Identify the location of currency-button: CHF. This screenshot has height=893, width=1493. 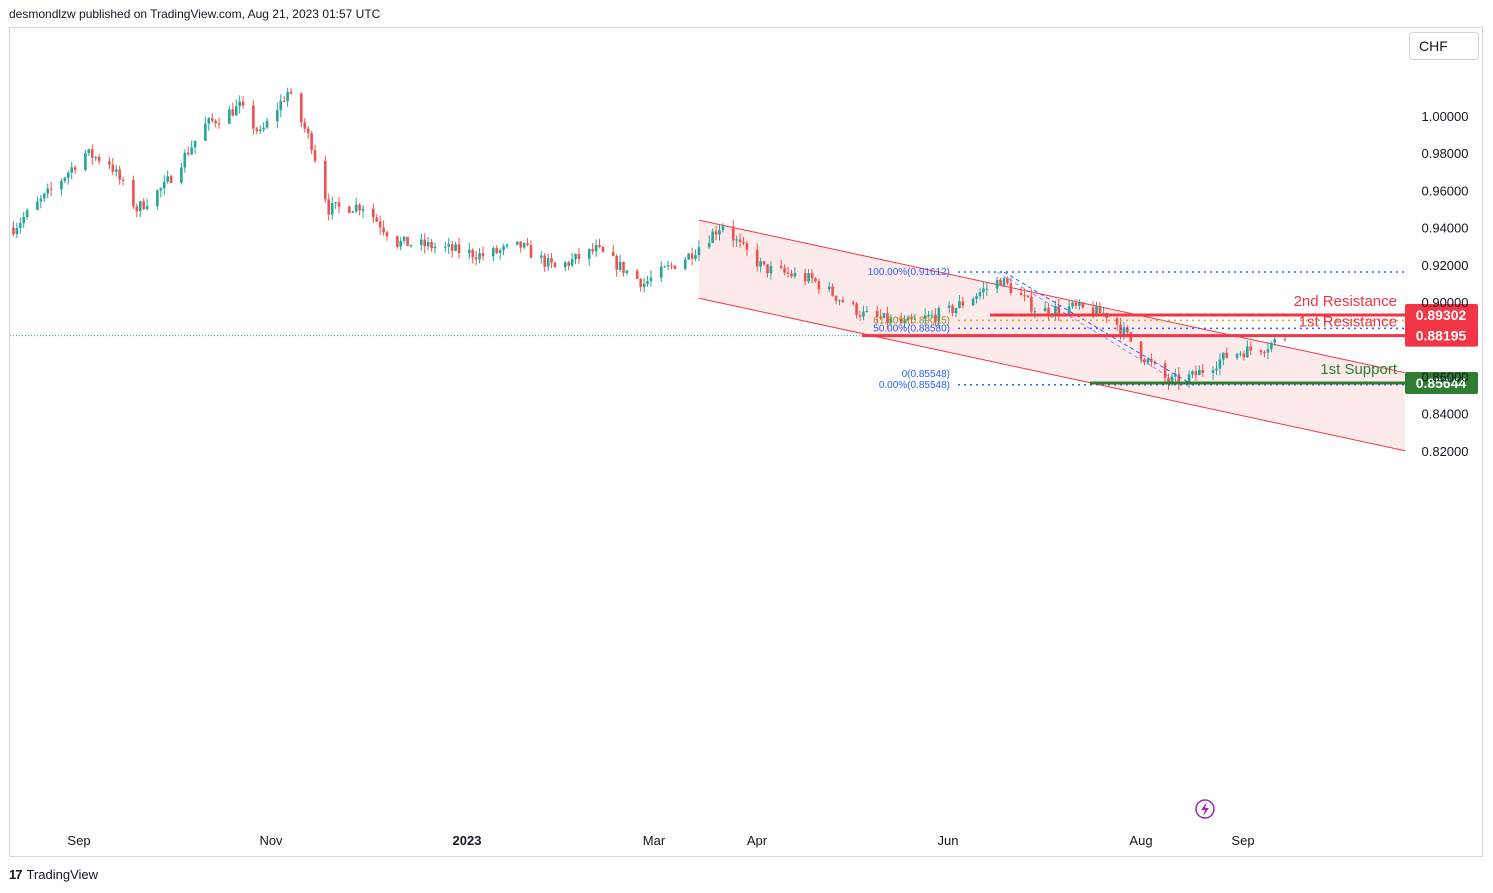
(1444, 46).